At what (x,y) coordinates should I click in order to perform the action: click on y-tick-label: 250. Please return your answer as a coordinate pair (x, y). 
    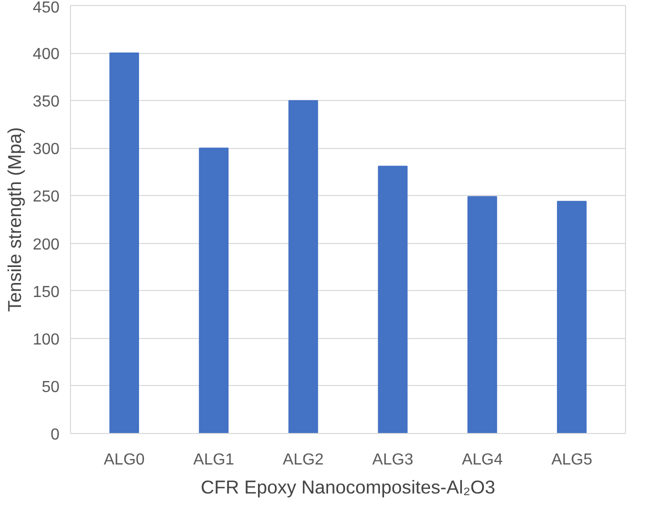
    Looking at the image, I should click on (46, 197).